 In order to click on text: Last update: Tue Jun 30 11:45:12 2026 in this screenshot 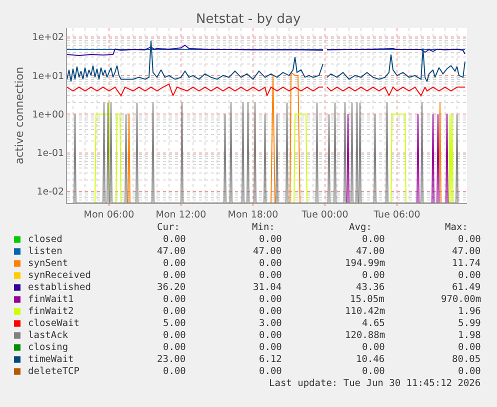, I will do `click(375, 383)`.